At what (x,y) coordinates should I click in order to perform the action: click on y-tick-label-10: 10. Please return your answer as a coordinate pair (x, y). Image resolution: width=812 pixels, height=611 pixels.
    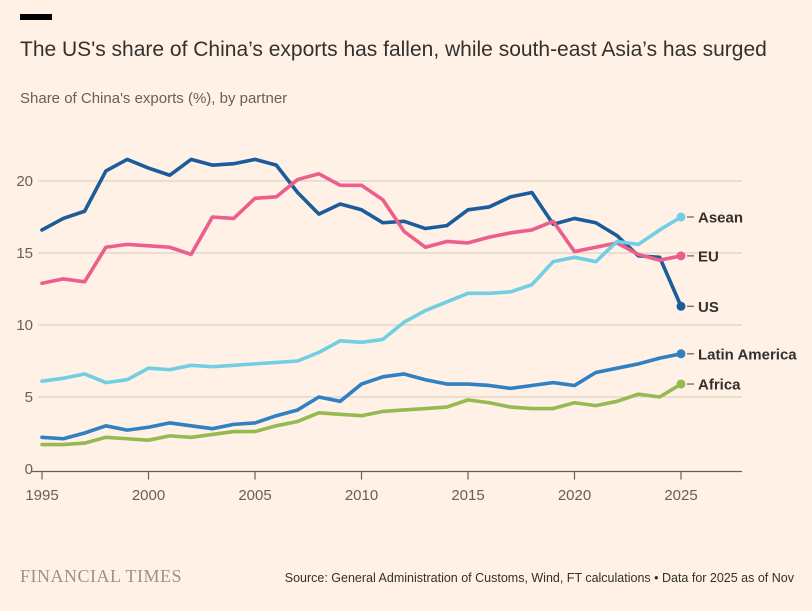
    Looking at the image, I should click on (24, 325).